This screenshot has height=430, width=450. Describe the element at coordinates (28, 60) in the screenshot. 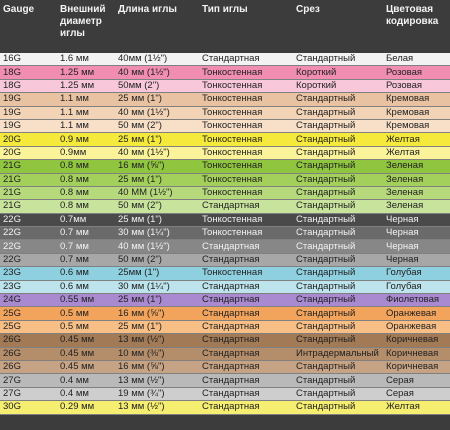

I see `cell-gauge: 16G` at that location.